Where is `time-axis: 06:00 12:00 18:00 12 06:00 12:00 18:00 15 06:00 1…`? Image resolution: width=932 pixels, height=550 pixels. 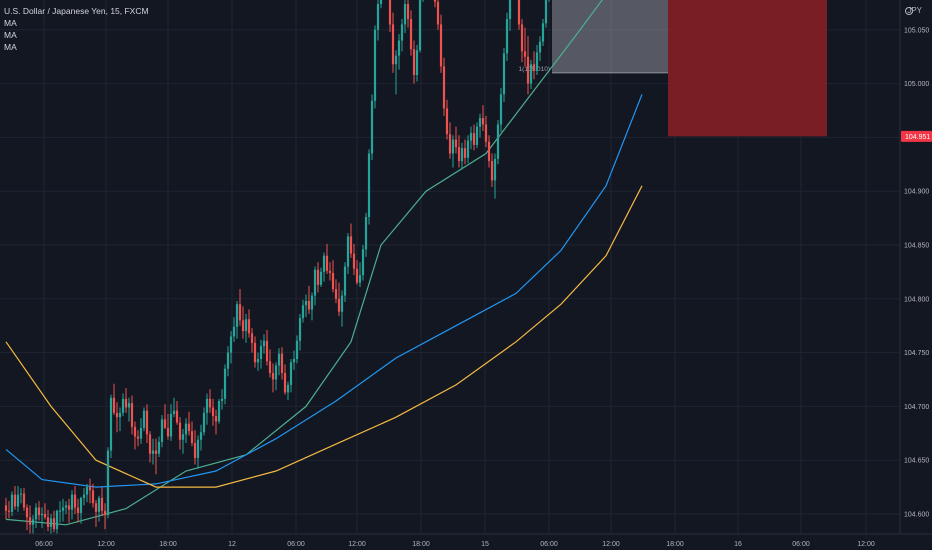
time-axis: 06:00 12:00 18:00 12 06:00 12:00 18:00 15 06:00 1… is located at coordinates (466, 541).